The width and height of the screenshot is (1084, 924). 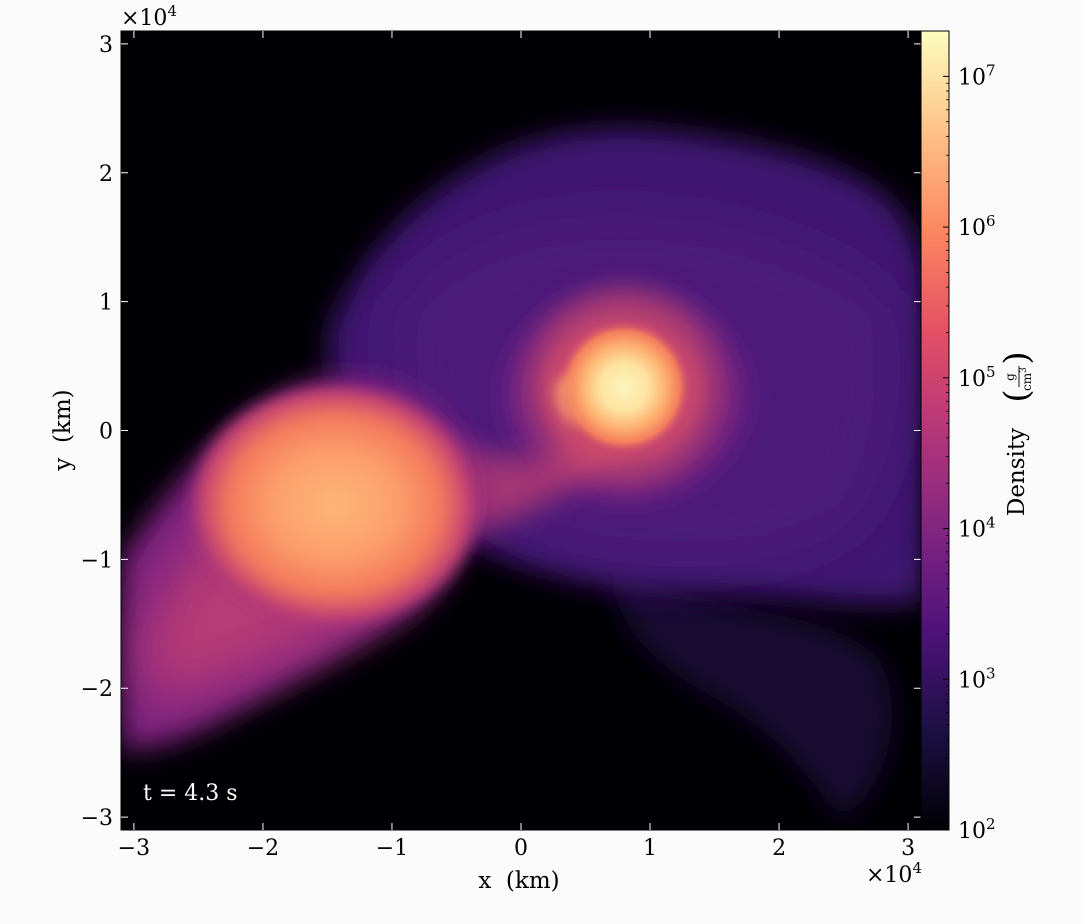 What do you see at coordinates (134, 848) in the screenshot?
I see `x-tick-label: −3` at bounding box center [134, 848].